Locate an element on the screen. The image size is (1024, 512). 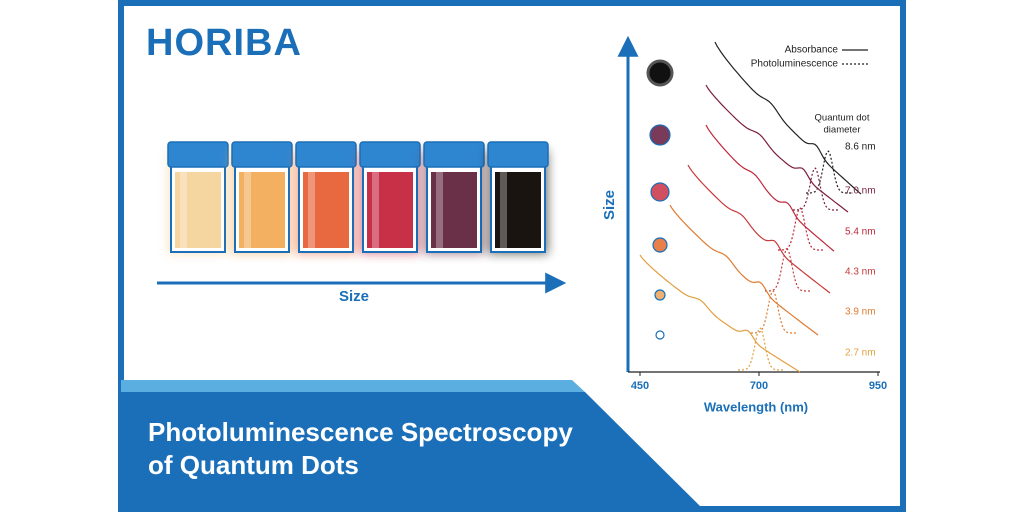
banner is located at coordinates (412, 450).